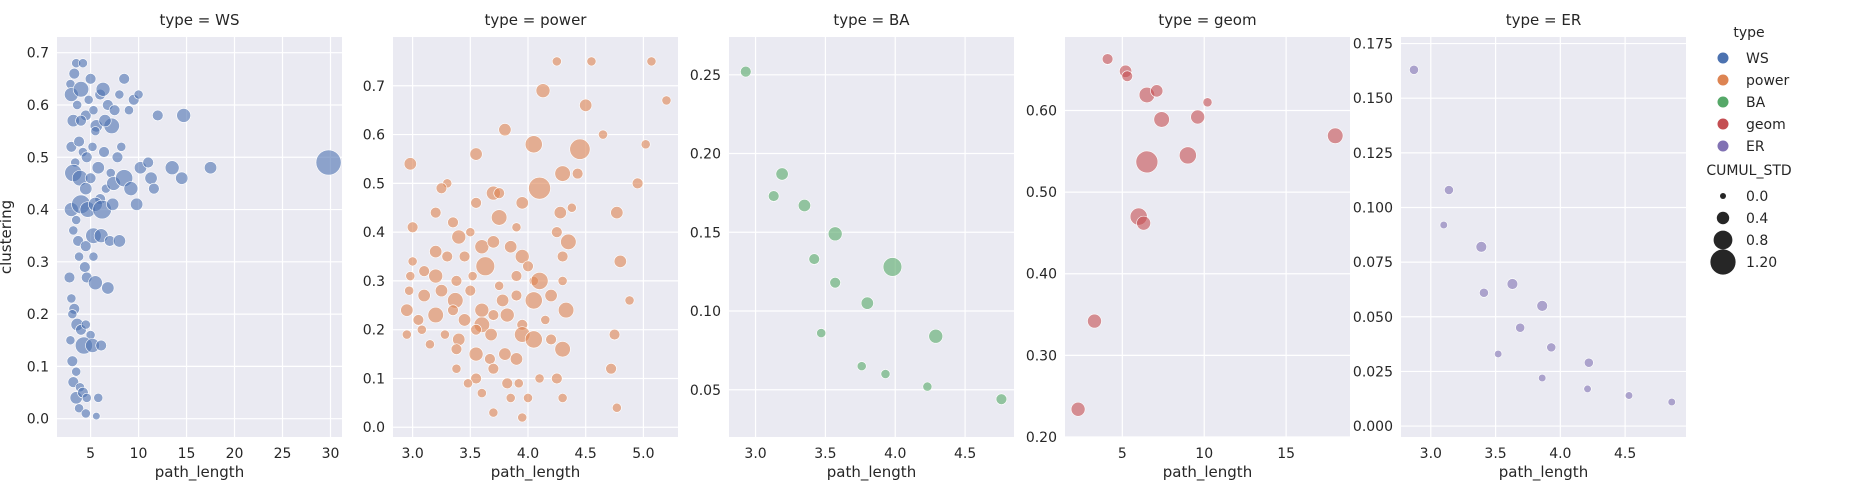  Describe the element at coordinates (1495, 454) in the screenshot. I see `x-tick-label: 3.5` at that location.